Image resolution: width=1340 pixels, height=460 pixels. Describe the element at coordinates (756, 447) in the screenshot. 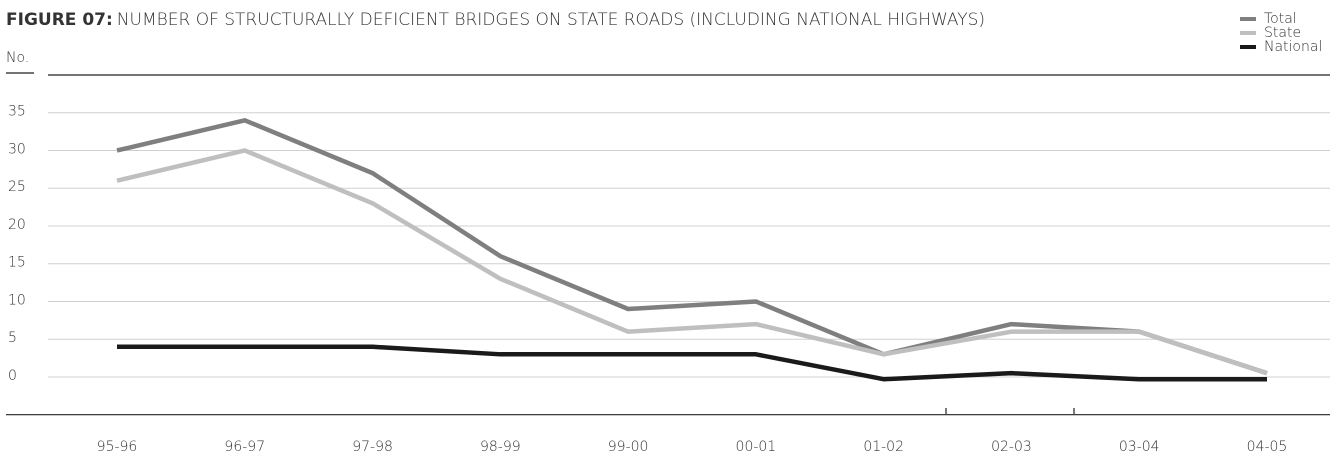

I see `x-tick-label: 00-01` at that location.